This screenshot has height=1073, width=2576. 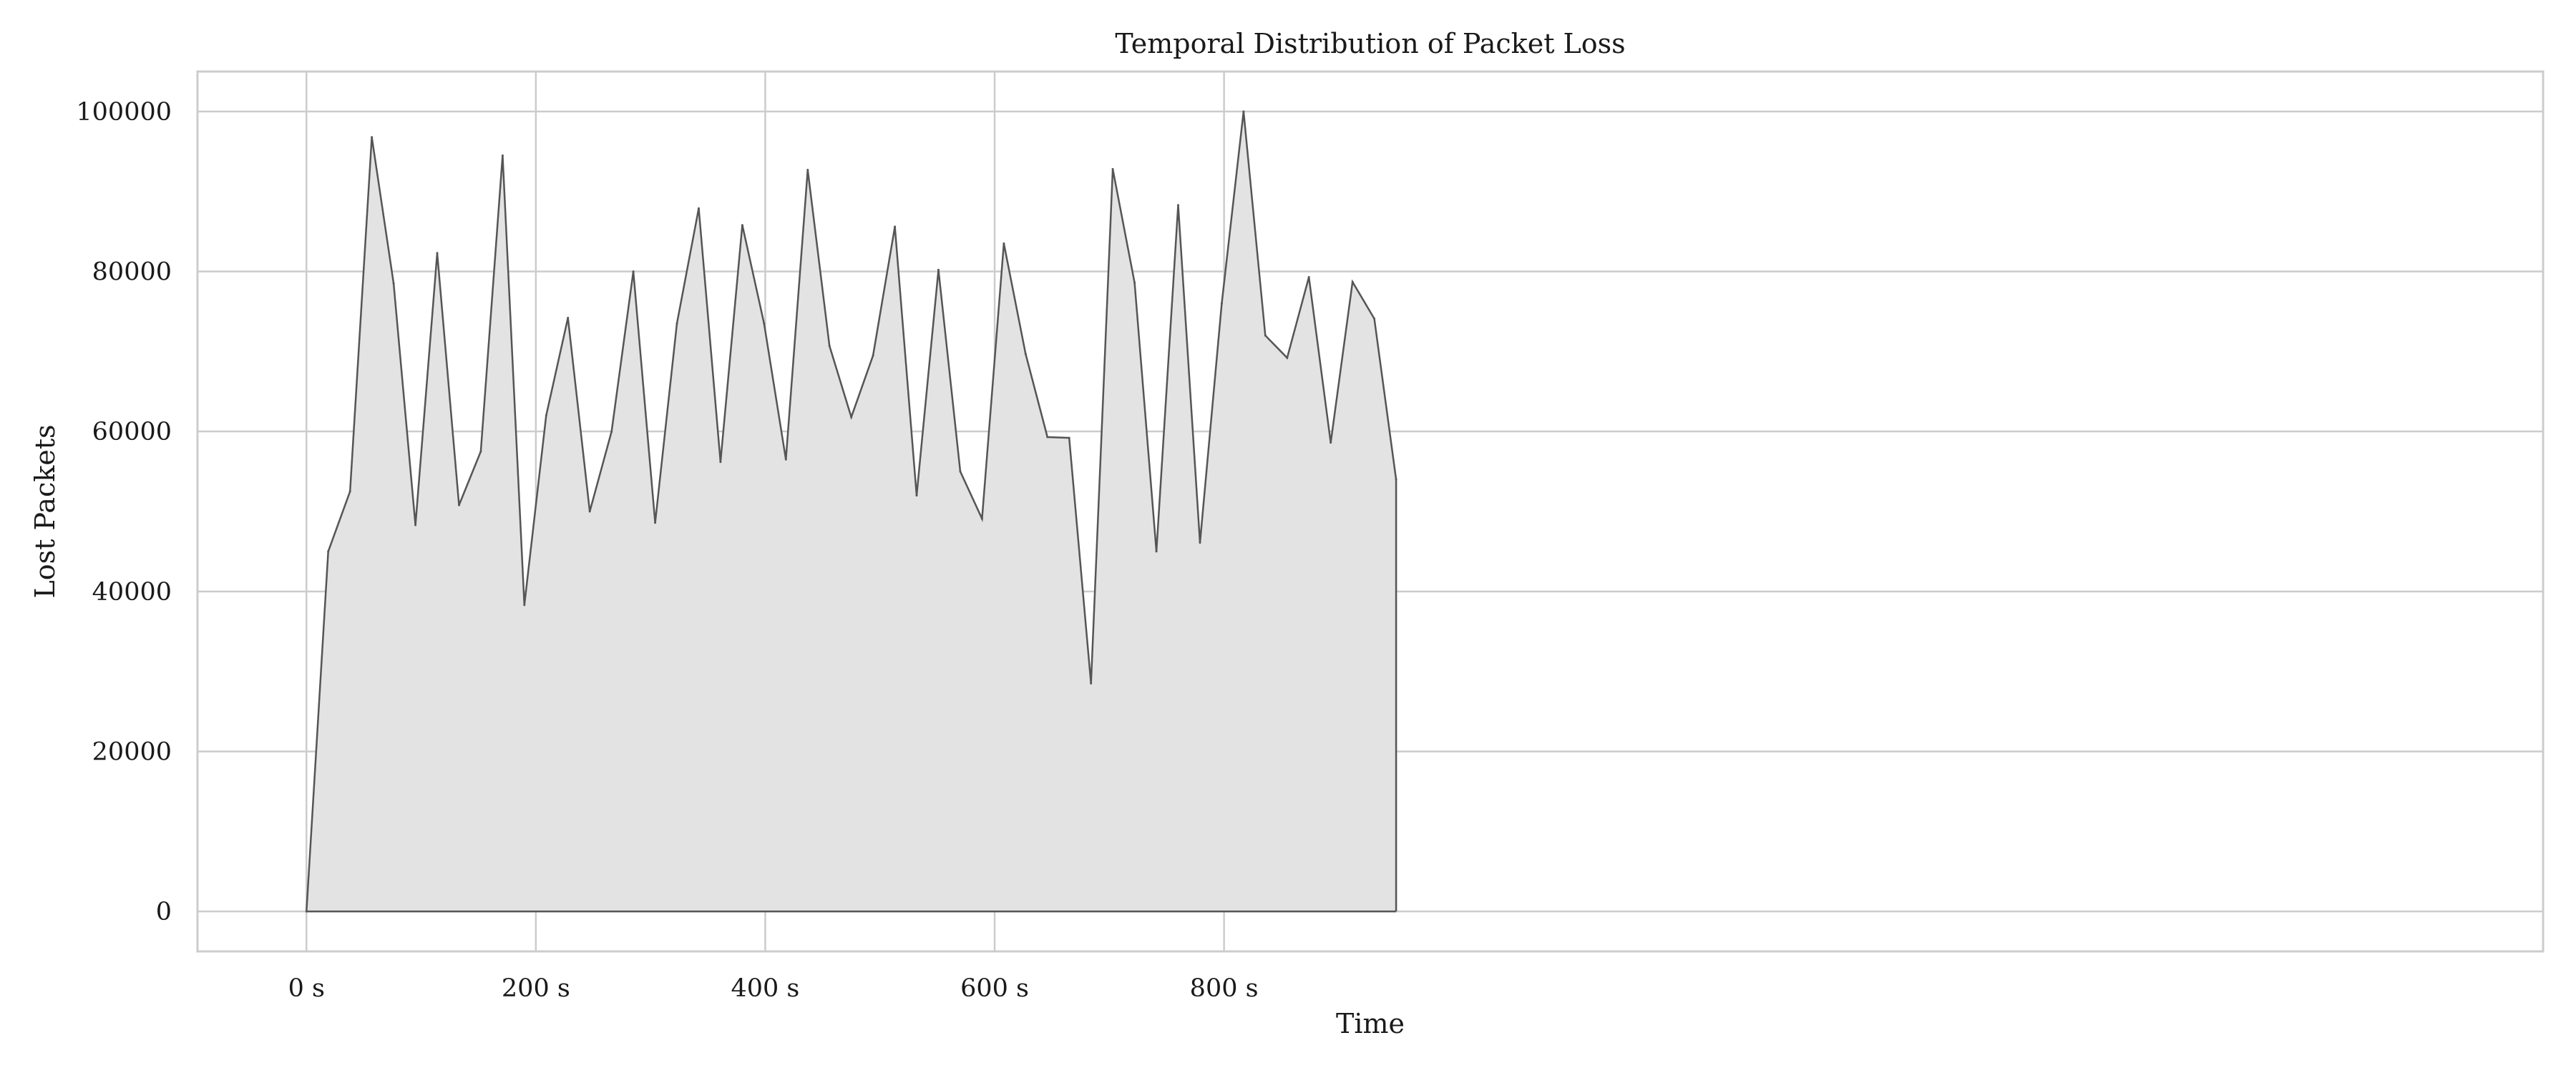 I want to click on x-tick-label: 200 s, so click(x=536, y=989).